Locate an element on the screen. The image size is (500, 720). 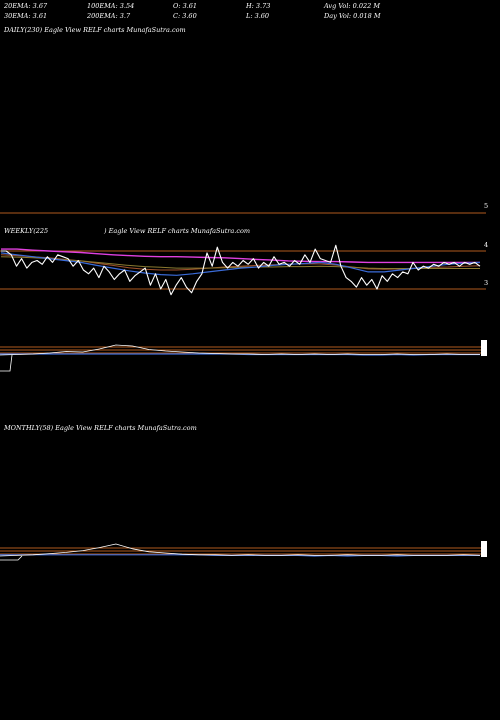
weekly-price-label-4: 4 is located at coordinates (486, 245).